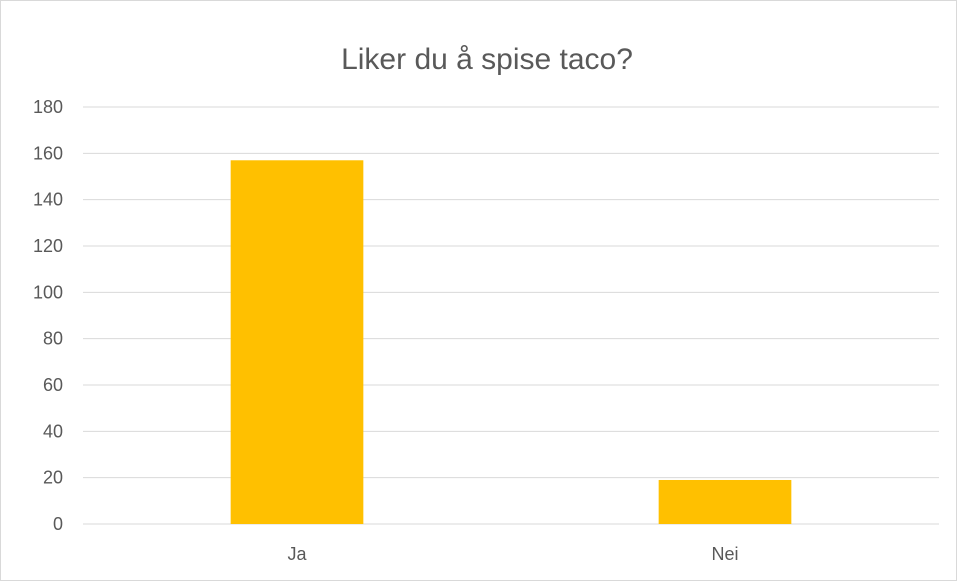  I want to click on x-category-label: Ja, so click(297, 554).